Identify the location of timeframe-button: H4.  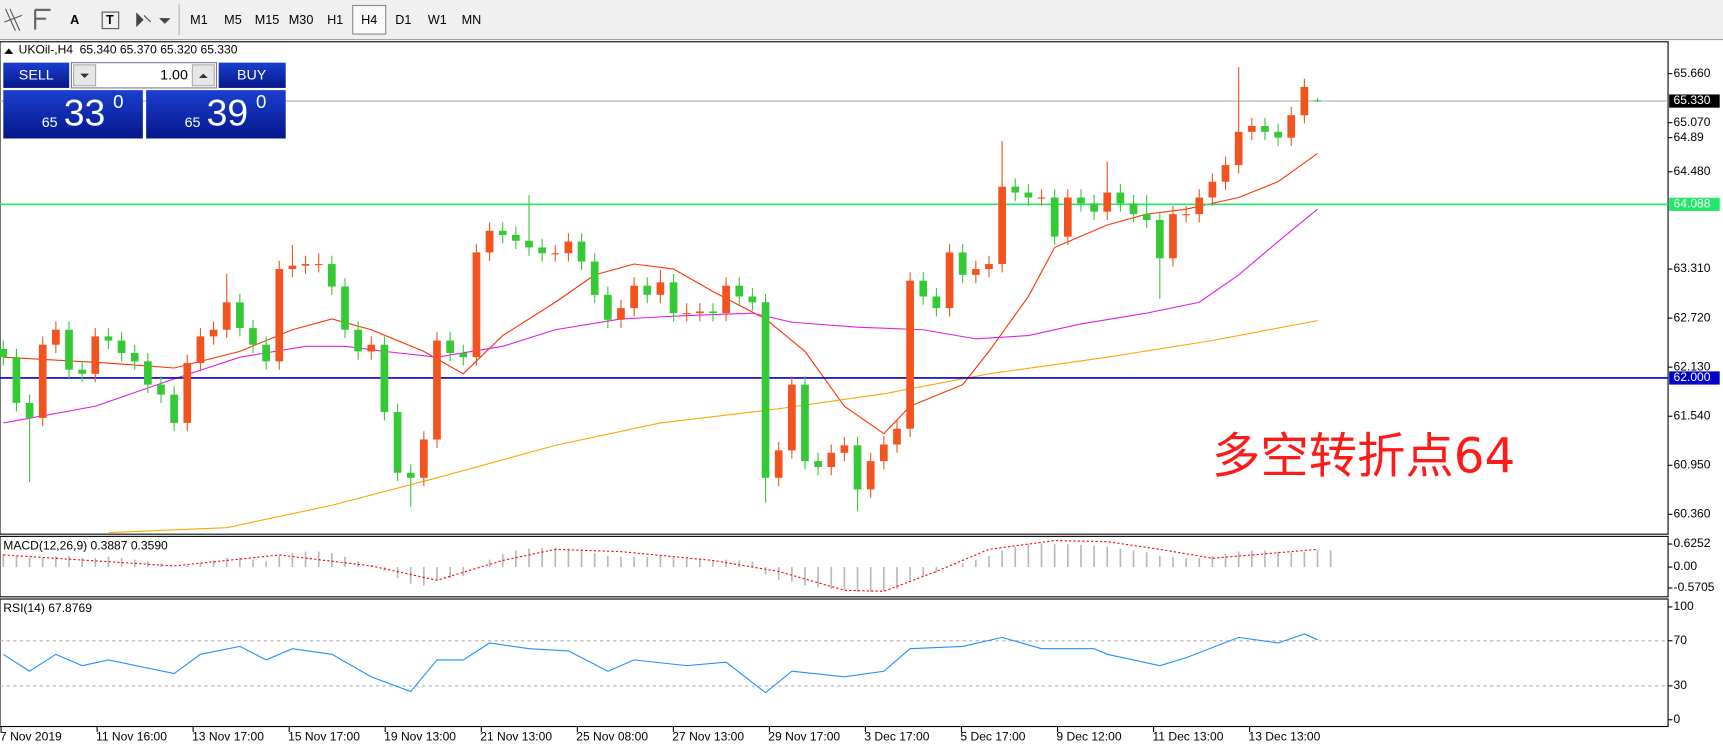
(369, 20).